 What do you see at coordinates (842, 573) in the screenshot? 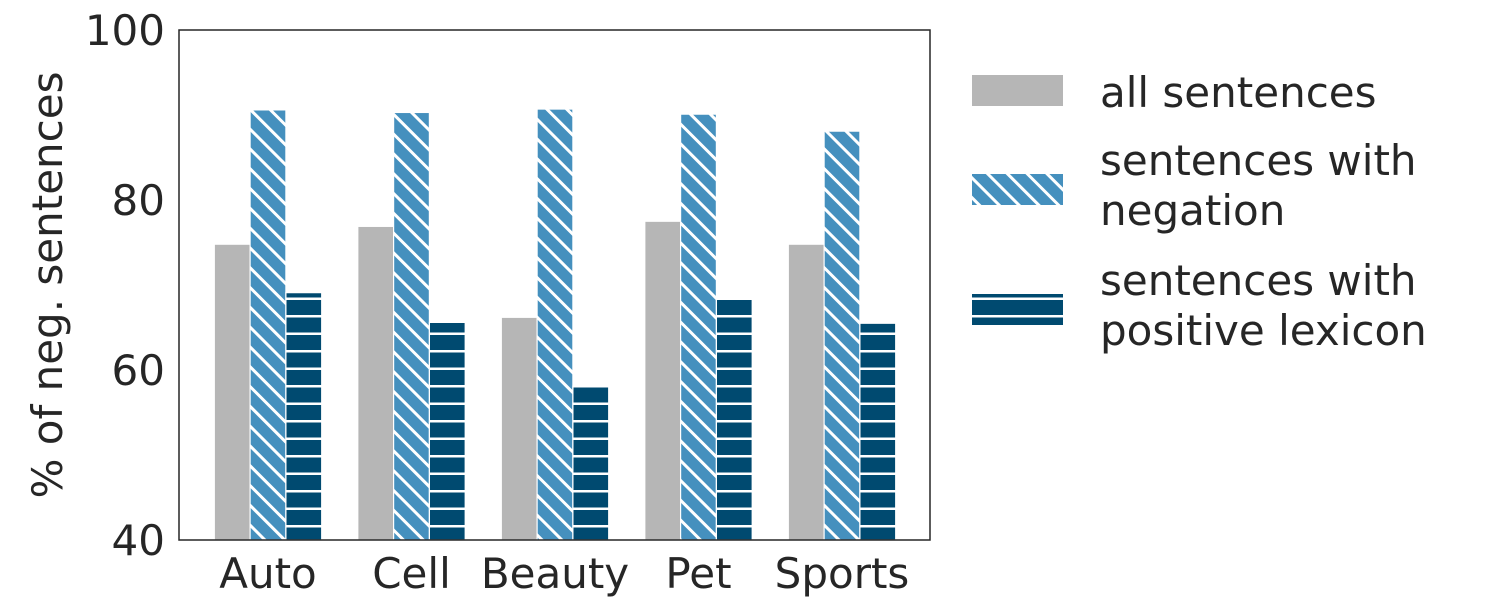
I see `x-tick-label-sports: Sports` at bounding box center [842, 573].